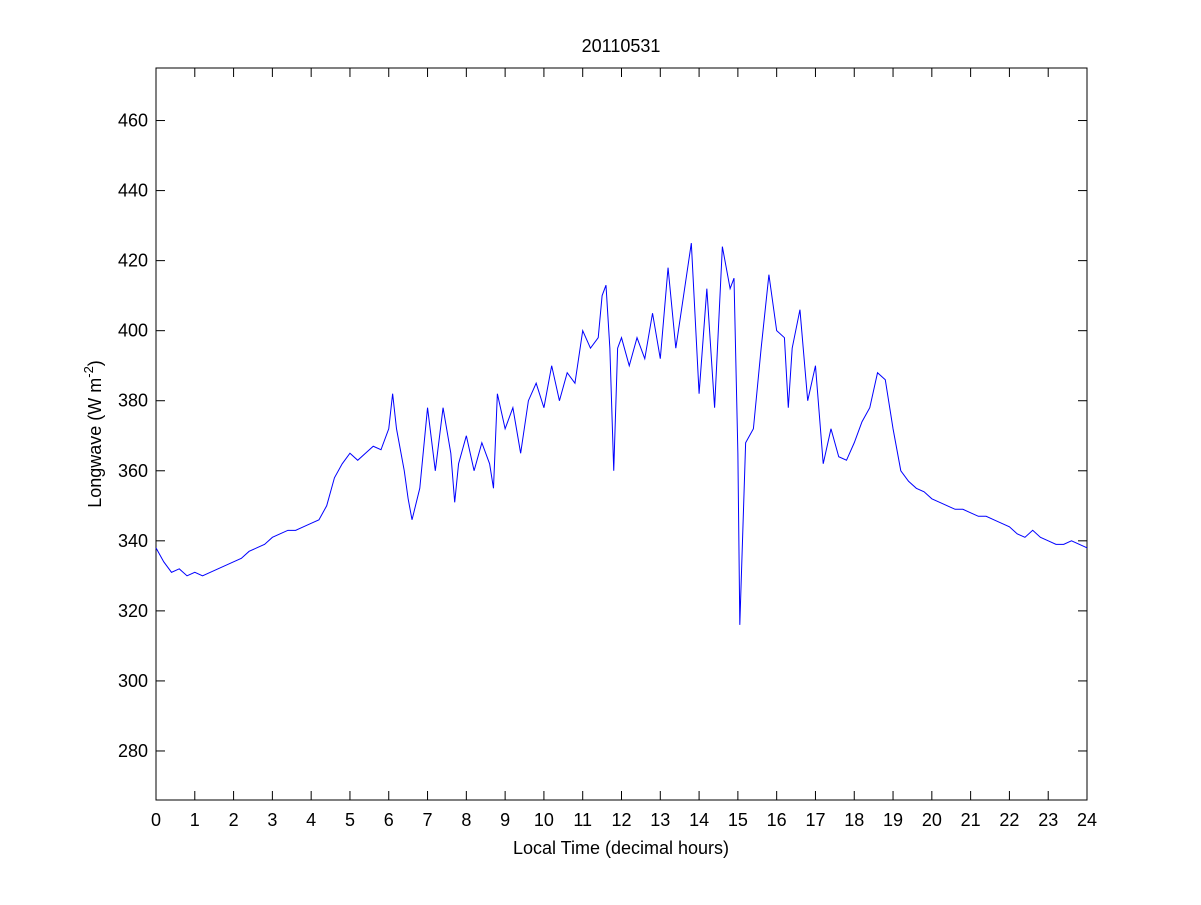 This screenshot has width=1201, height=905. I want to click on x-tick-label: 6, so click(389, 820).